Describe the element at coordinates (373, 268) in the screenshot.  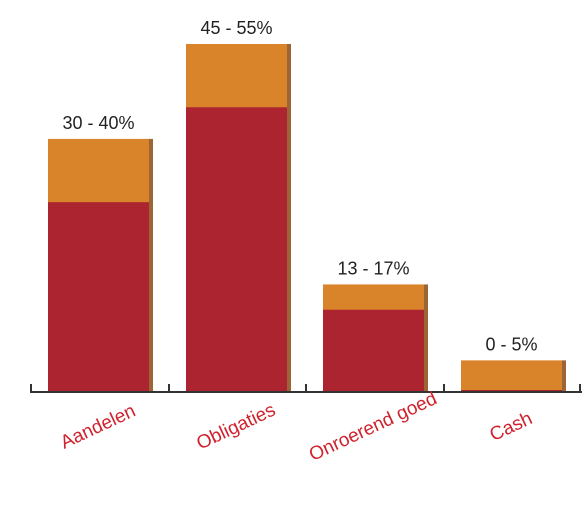
I see `range-label-onroerend-goed: 13 - 17%` at that location.